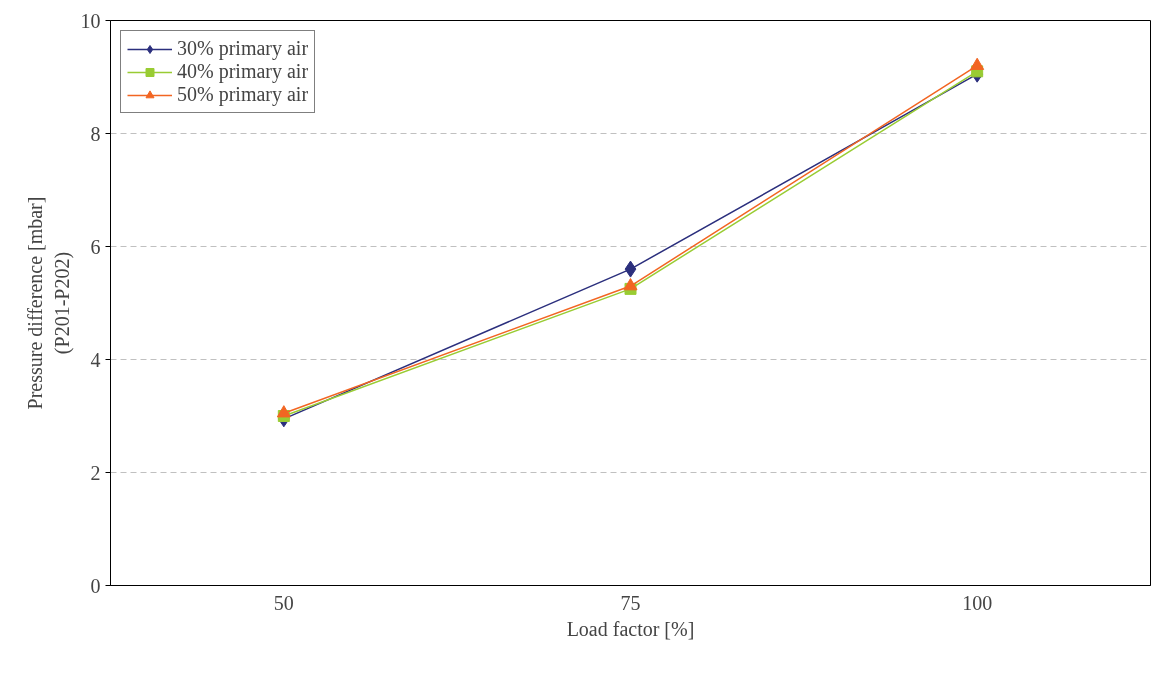  I want to click on y-tick-label: 4, so click(95, 359).